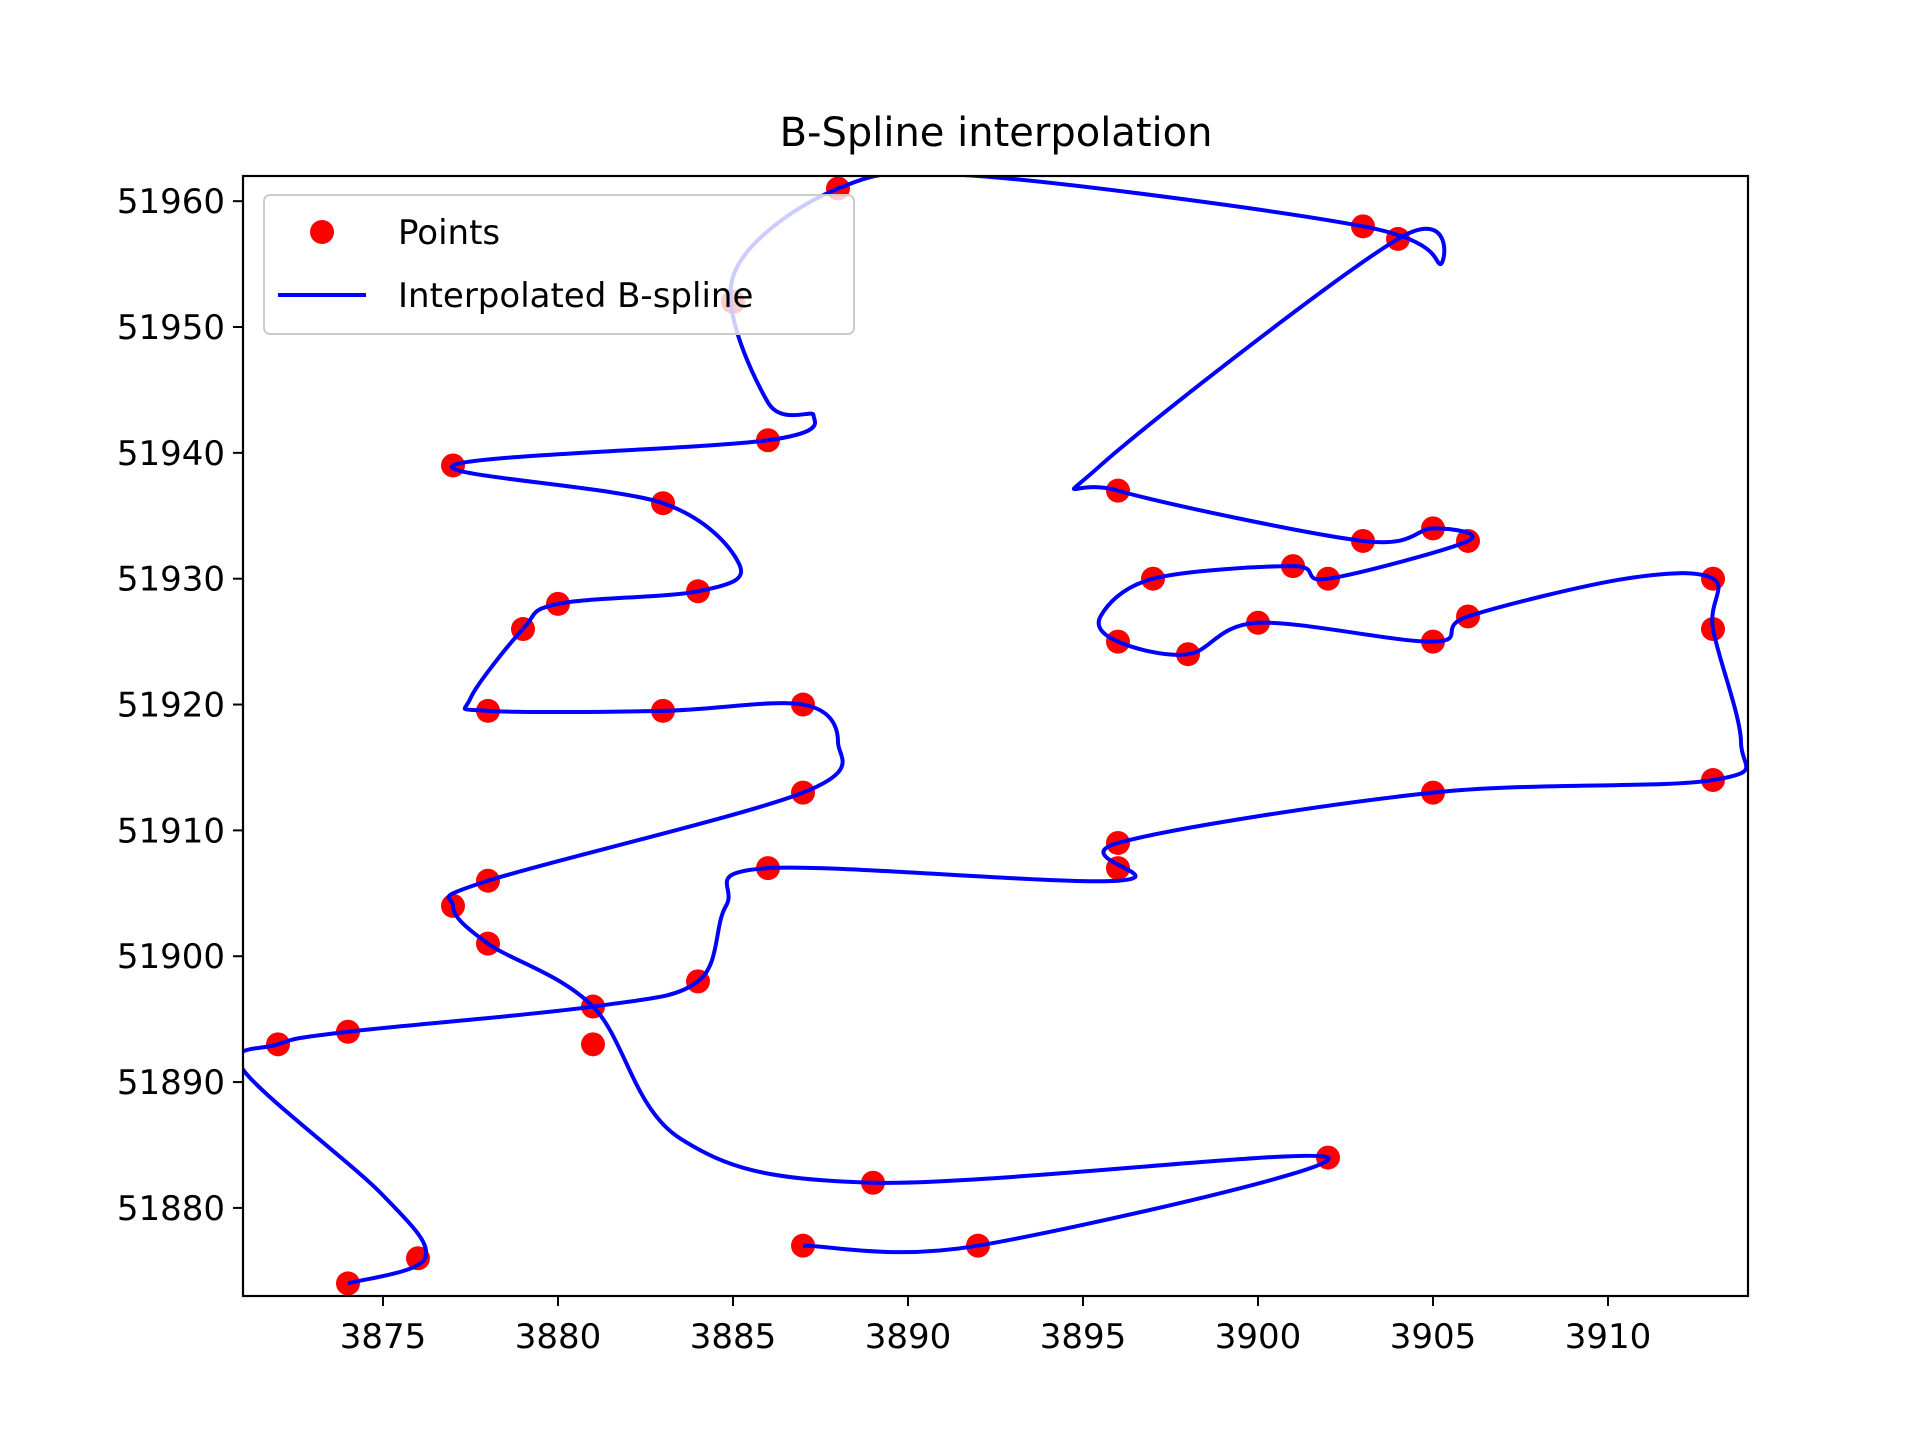  I want to click on legend-marker-points, so click(322, 232).